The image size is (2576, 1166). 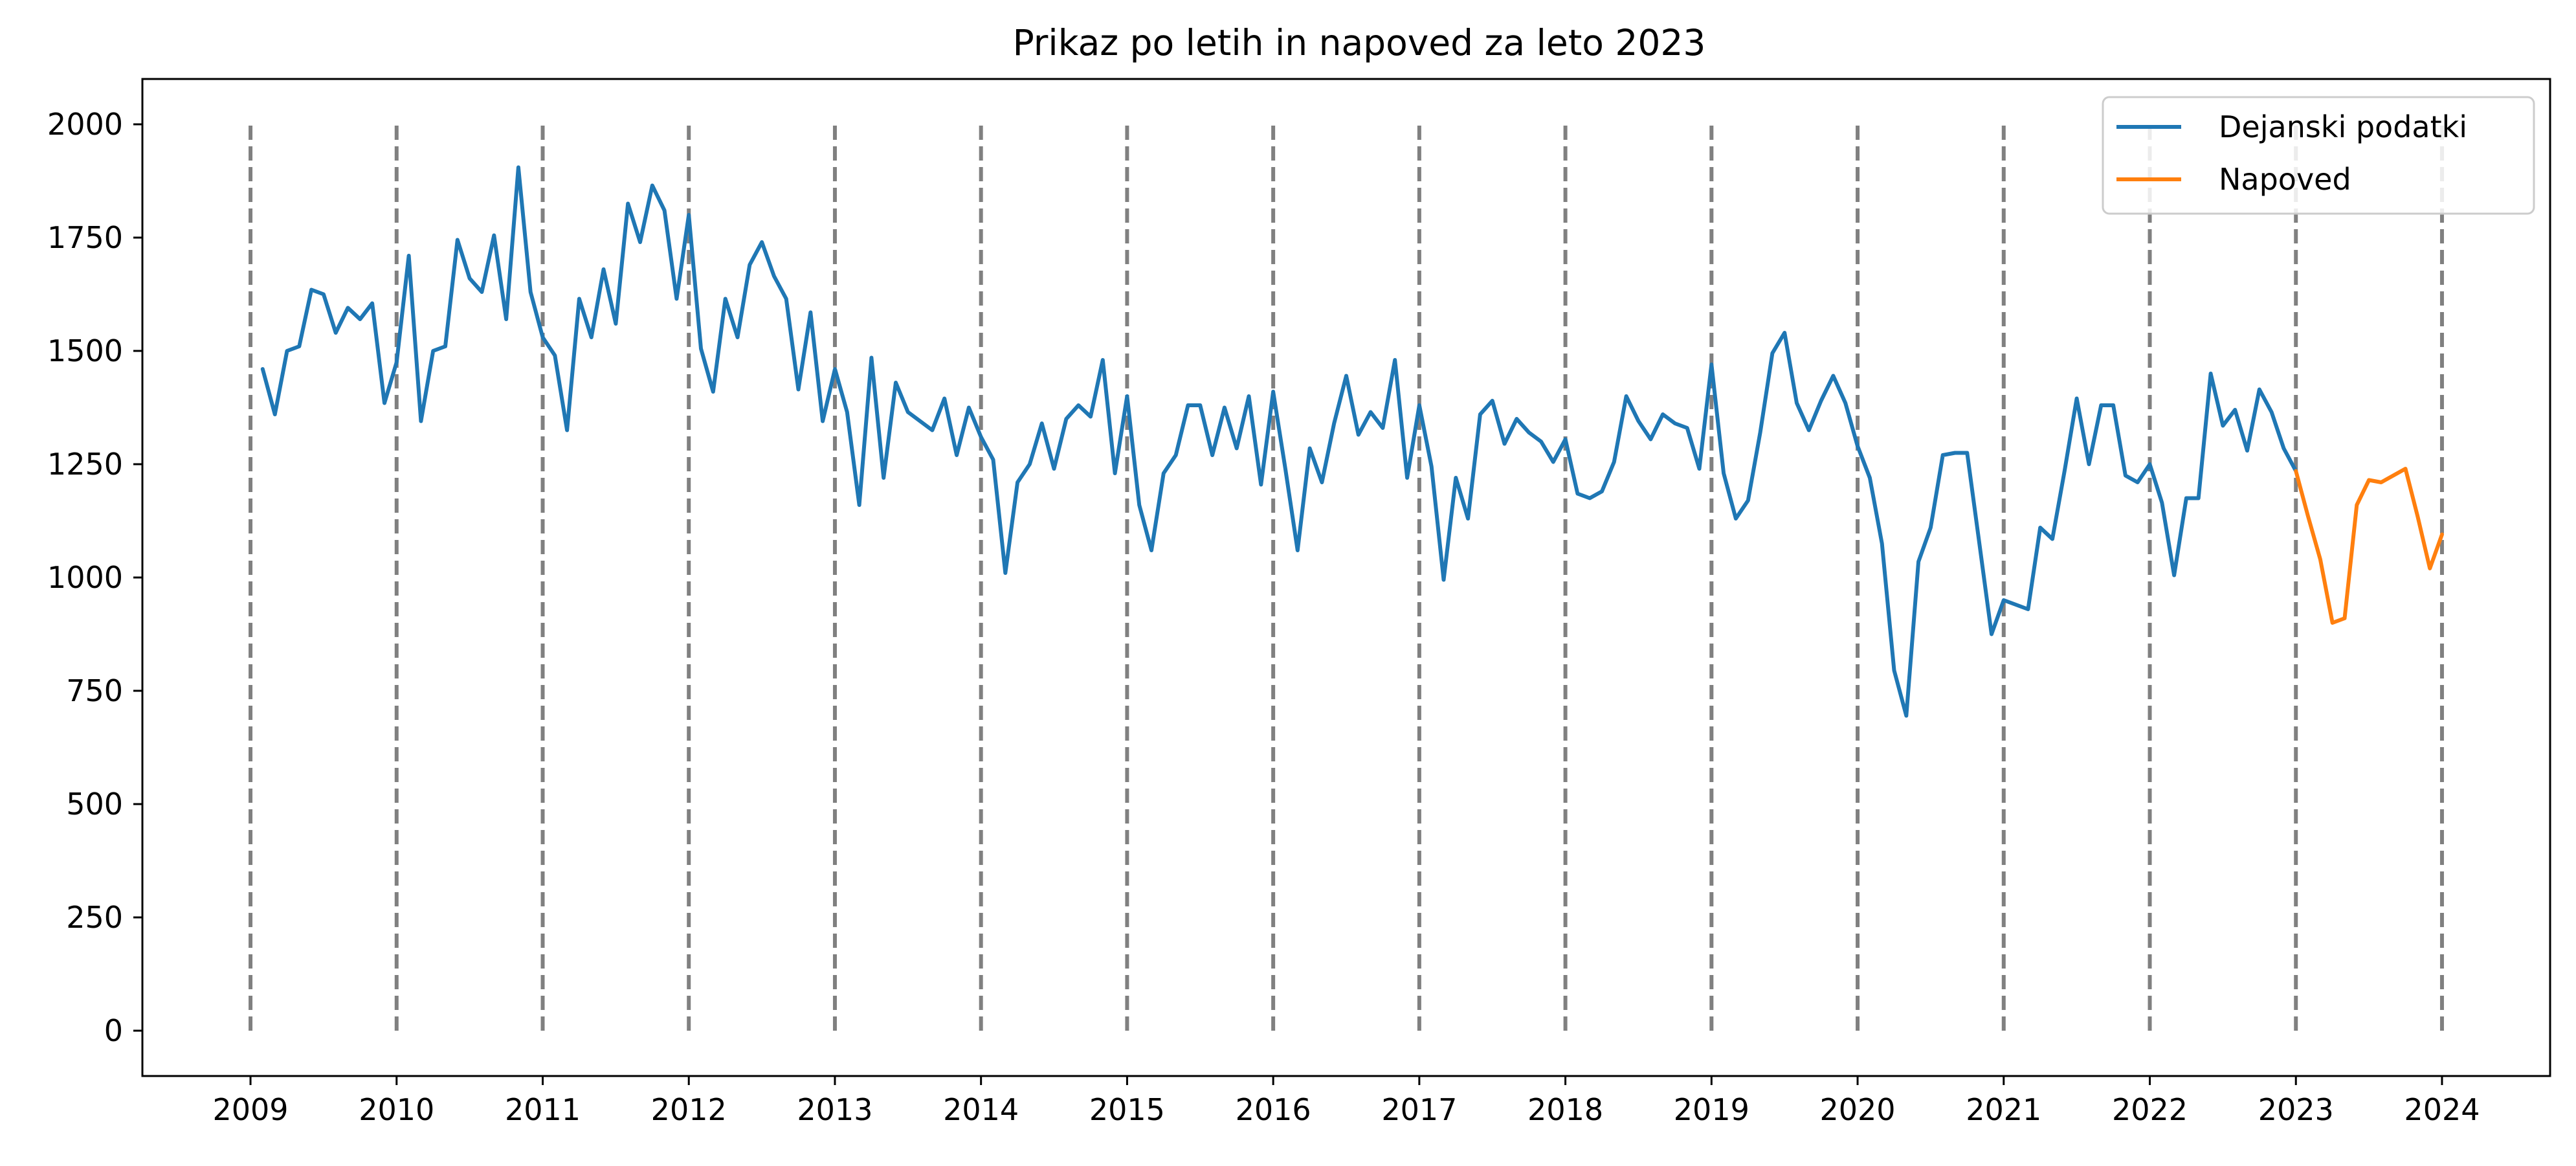 What do you see at coordinates (1565, 1109) in the screenshot?
I see `x-tick-label: 2018` at bounding box center [1565, 1109].